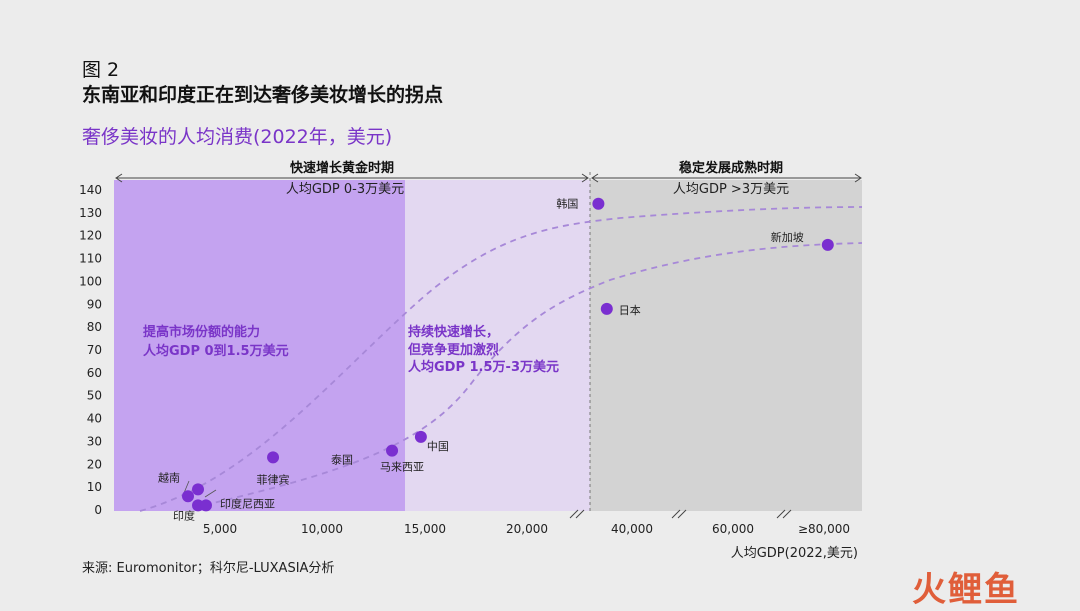 This screenshot has height=611, width=1080. I want to click on phase-region-growth-early, so click(259, 345).